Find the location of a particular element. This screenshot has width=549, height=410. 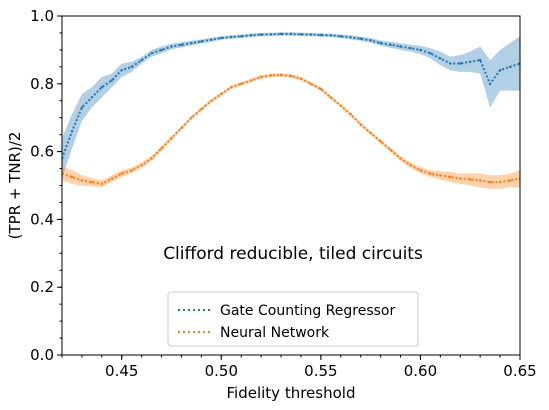

y-tick-label: 1.0 is located at coordinates (42, 16).